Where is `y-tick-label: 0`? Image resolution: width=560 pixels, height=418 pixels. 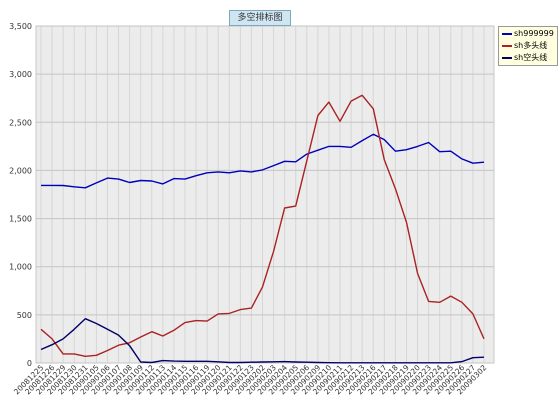 y-tick-label: 0 is located at coordinates (29, 363).